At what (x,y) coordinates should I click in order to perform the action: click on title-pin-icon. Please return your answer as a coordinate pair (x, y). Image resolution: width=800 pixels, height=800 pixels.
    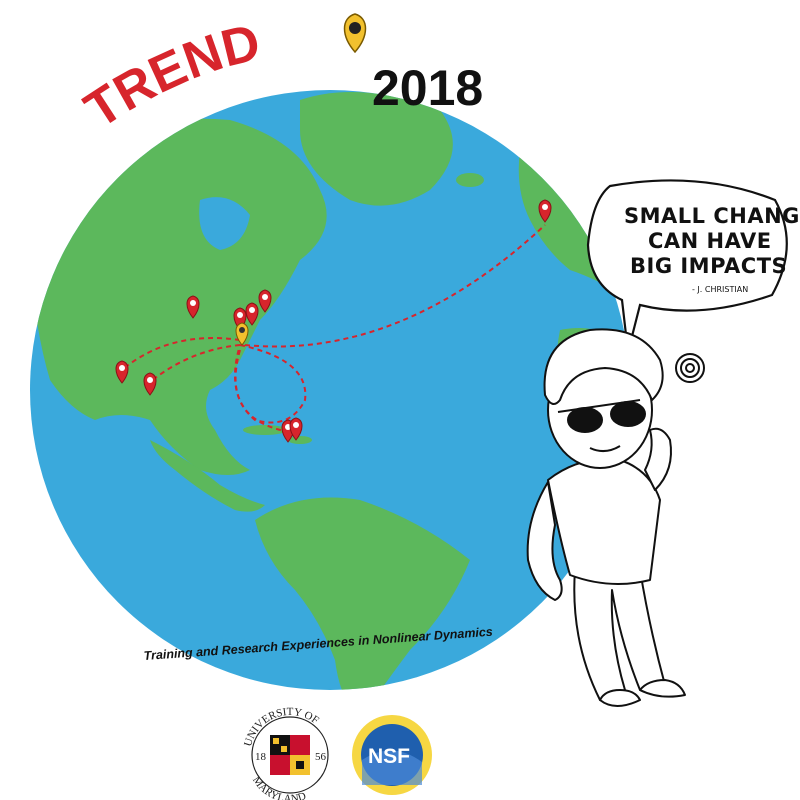
    Looking at the image, I should click on (355, 33).